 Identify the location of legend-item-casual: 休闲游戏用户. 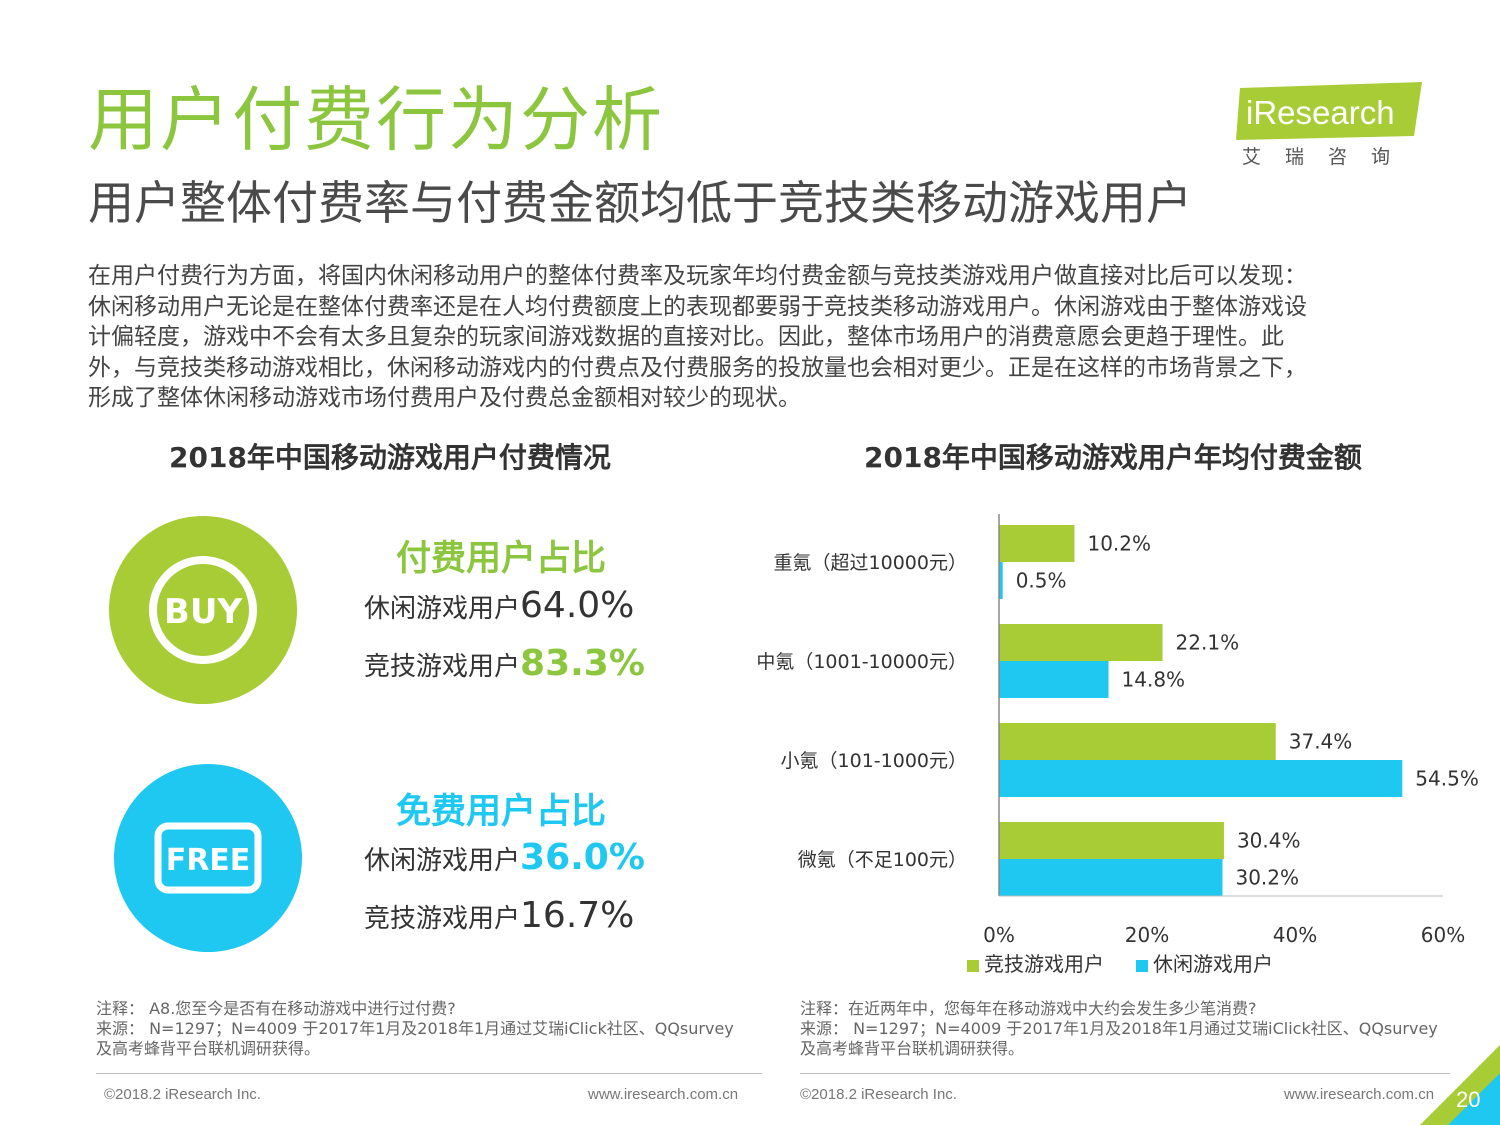
(1204, 962).